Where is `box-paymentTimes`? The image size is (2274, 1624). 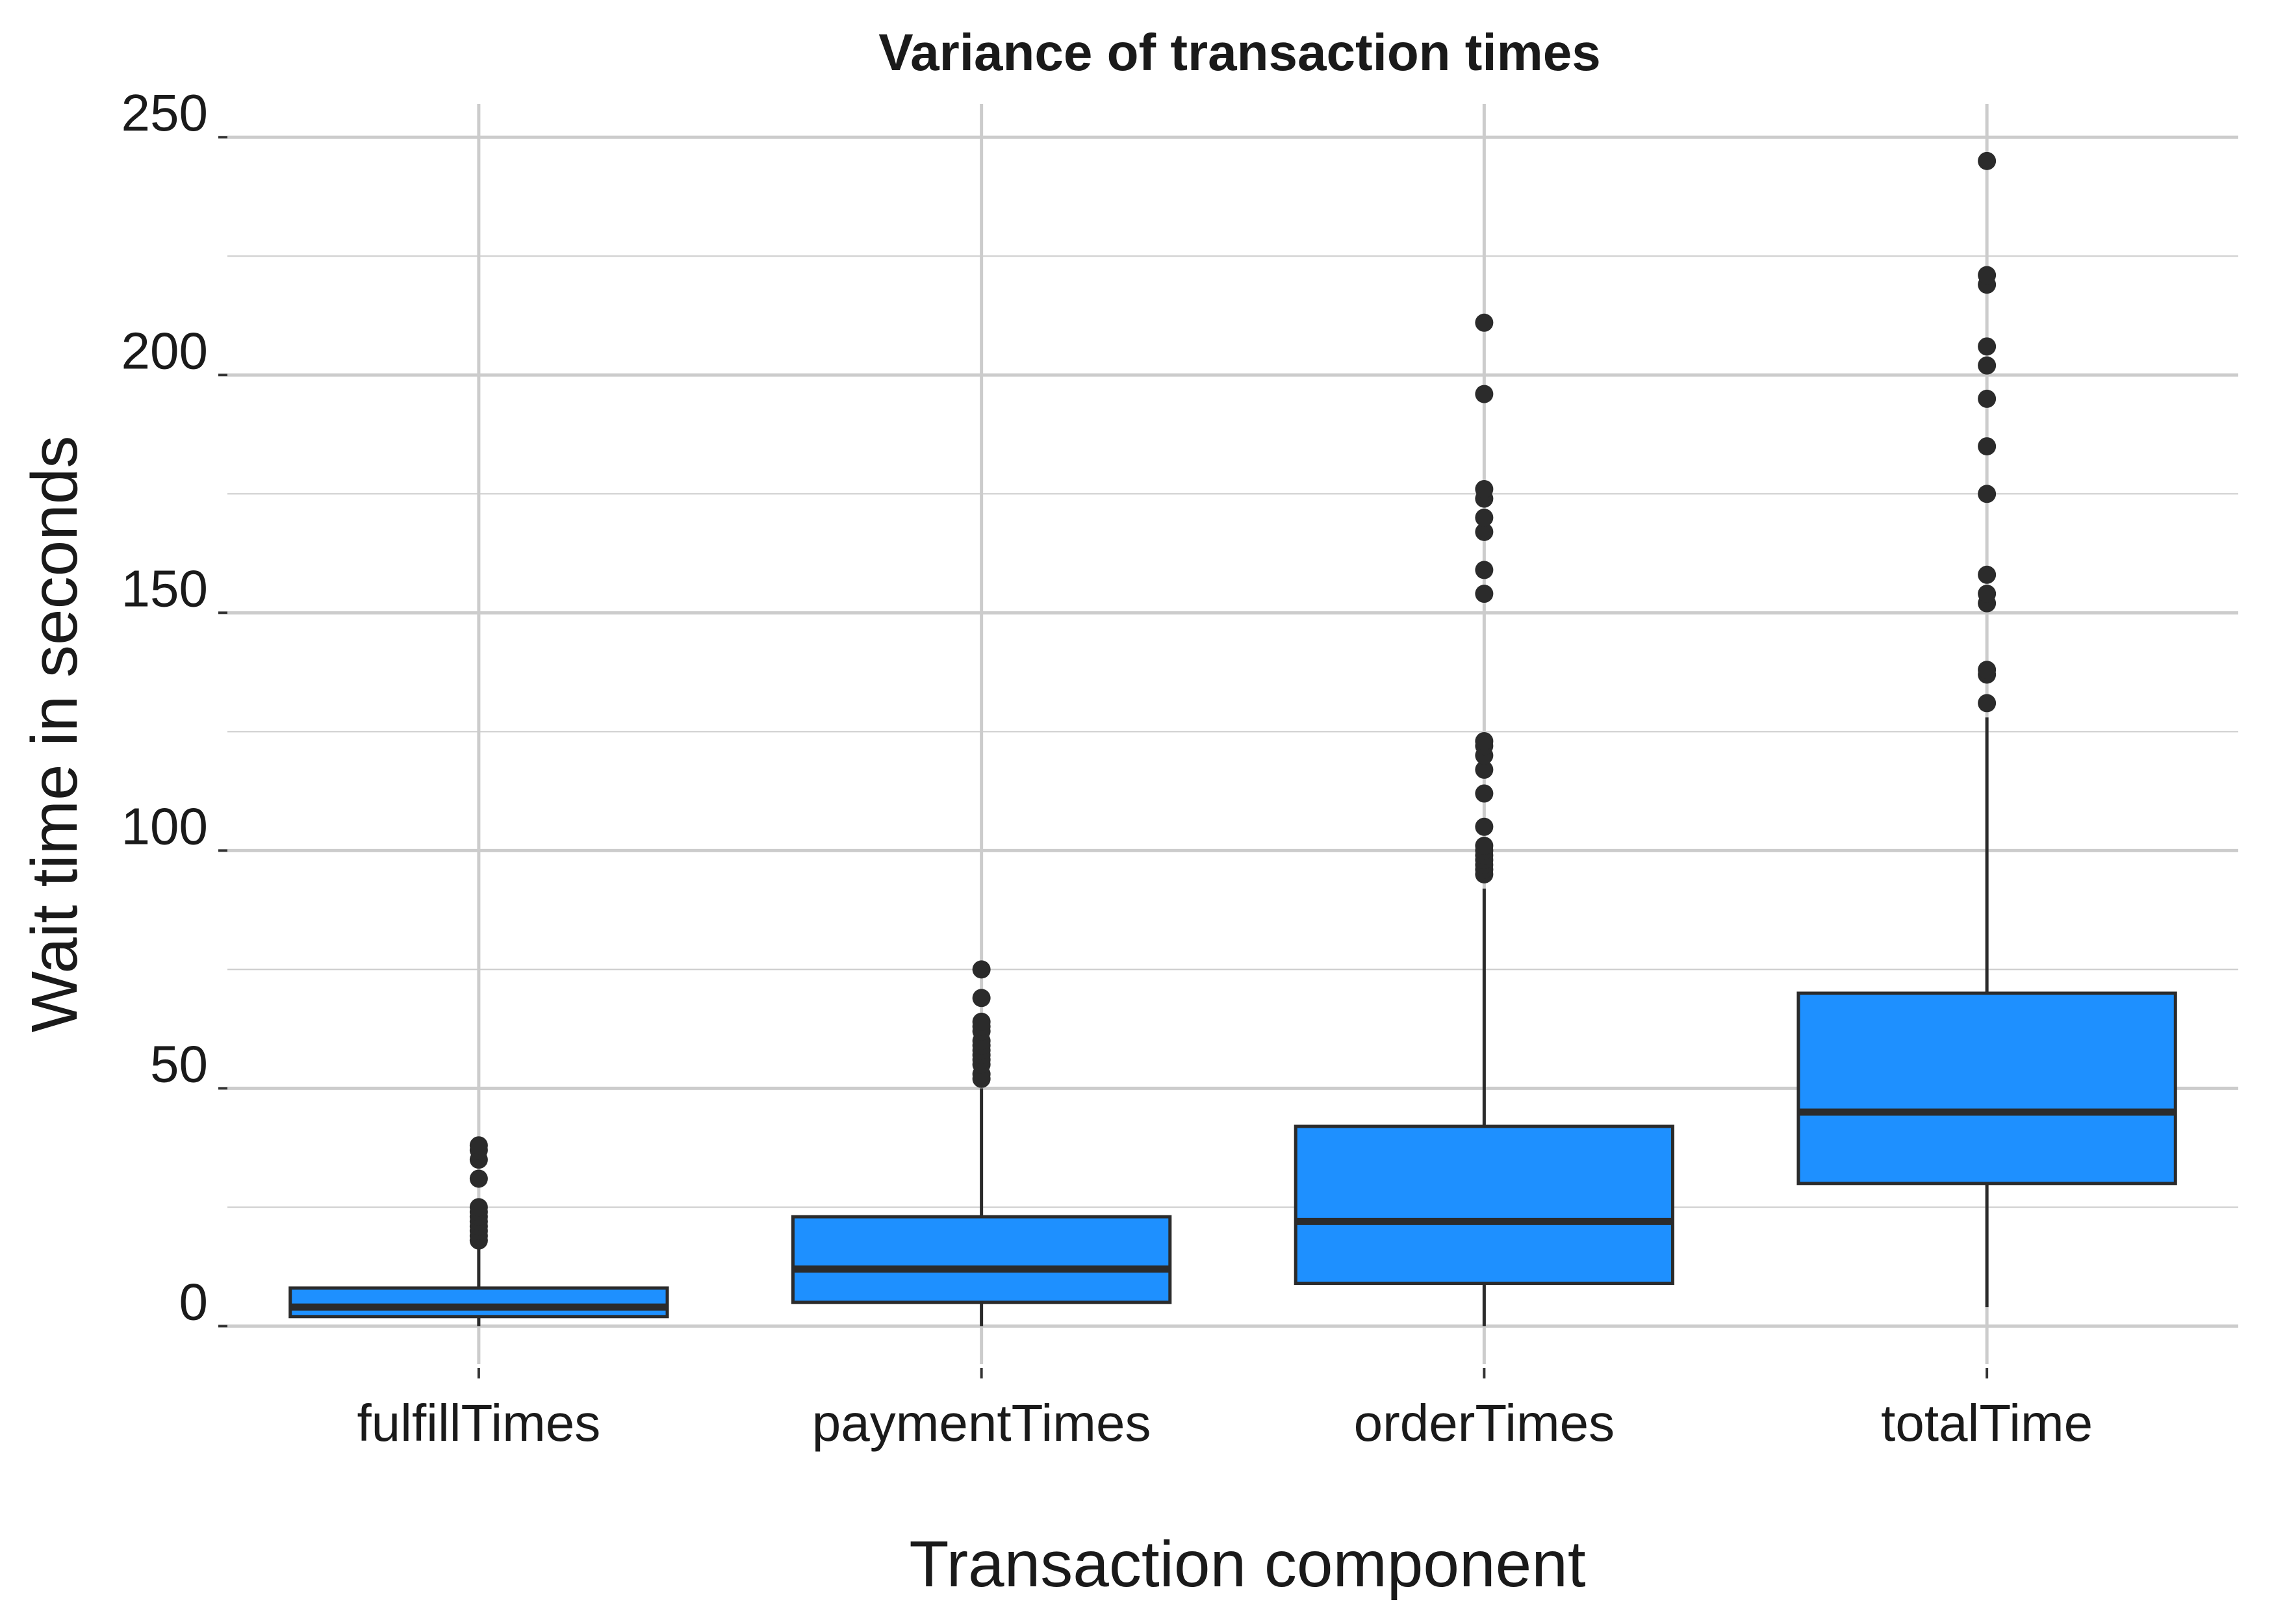 box-paymentTimes is located at coordinates (981, 1143).